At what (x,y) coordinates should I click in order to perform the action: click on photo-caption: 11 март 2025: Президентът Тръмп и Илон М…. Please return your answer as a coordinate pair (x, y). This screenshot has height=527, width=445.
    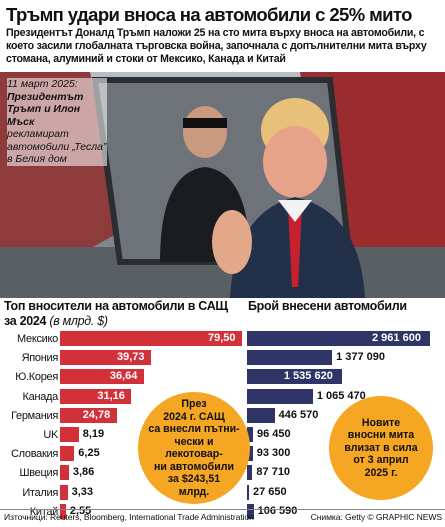
    Looking at the image, I should click on (57, 122).